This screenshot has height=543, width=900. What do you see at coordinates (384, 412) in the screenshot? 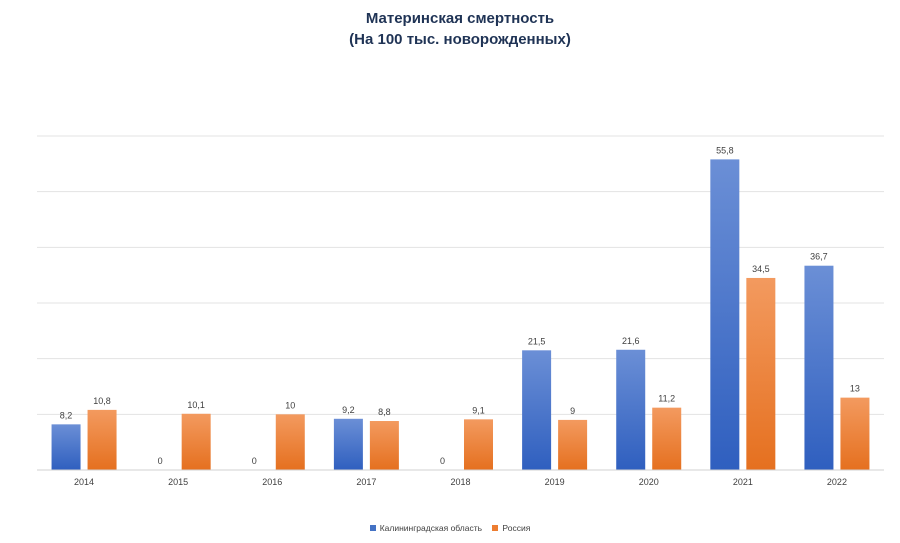
I see `data-label-russia-2017: 8,8` at bounding box center [384, 412].